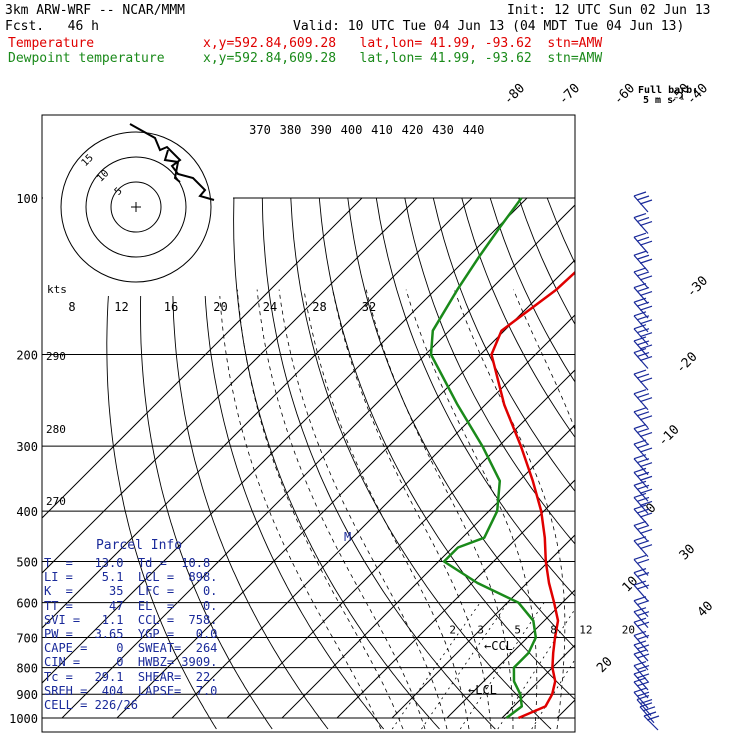 Image resolution: width=740 pixels, height=740 pixels. I want to click on mixing-ratio-line, so click(436, 666).